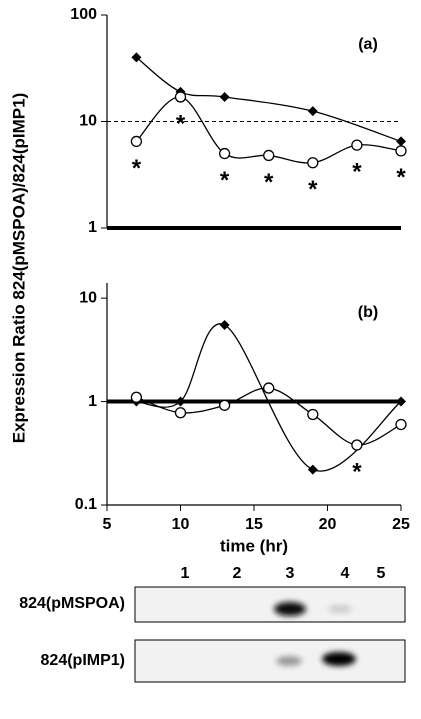 The image size is (421, 719). What do you see at coordinates (83, 14) in the screenshot?
I see `y-tick-label: 100` at bounding box center [83, 14].